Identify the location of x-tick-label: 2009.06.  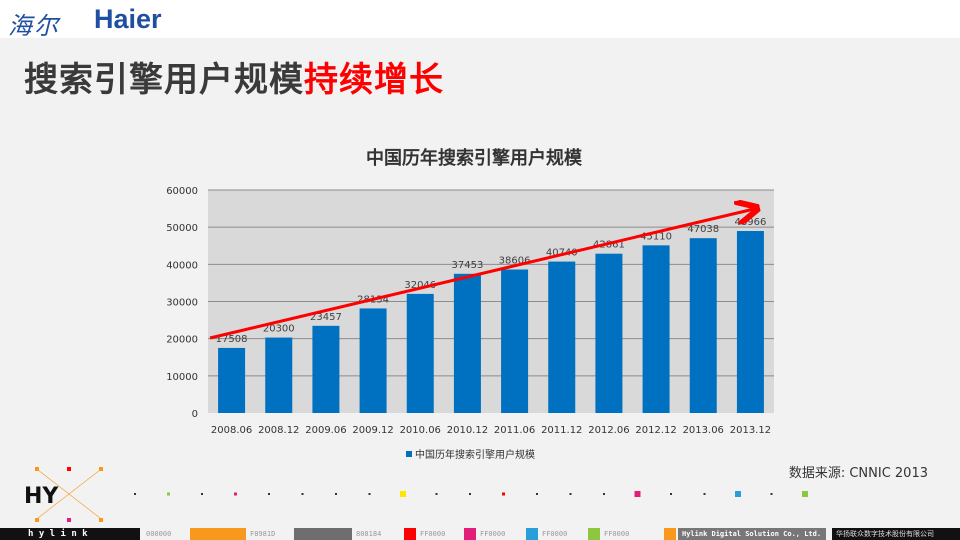
(325, 430).